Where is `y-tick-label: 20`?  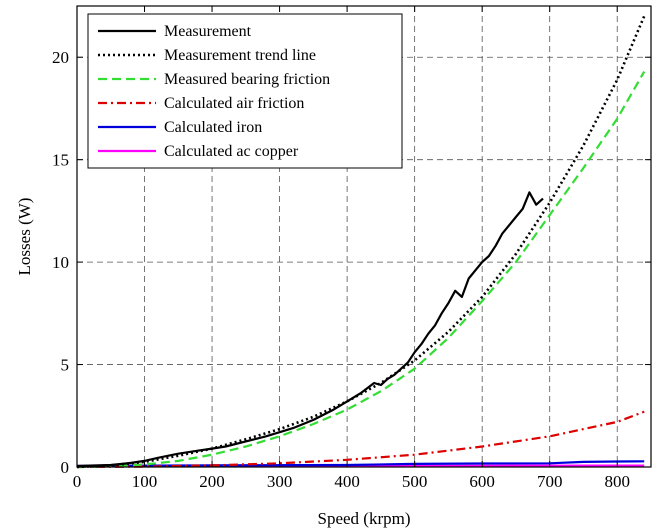
y-tick-label: 20 is located at coordinates (60, 57).